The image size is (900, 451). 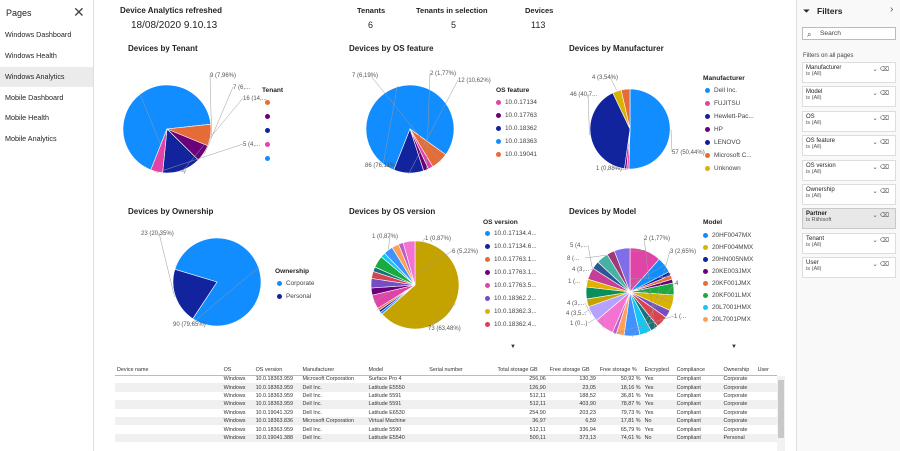 What do you see at coordinates (892, 9) in the screenshot?
I see `chevron-right-icon: ›` at bounding box center [892, 9].